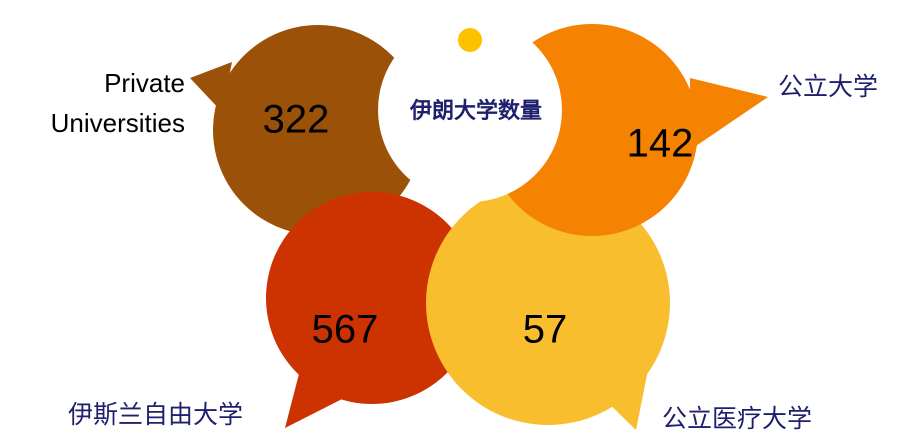 The width and height of the screenshot is (907, 442). Describe the element at coordinates (155, 414) in the screenshot. I see `label: 伊斯兰自由大学` at that location.